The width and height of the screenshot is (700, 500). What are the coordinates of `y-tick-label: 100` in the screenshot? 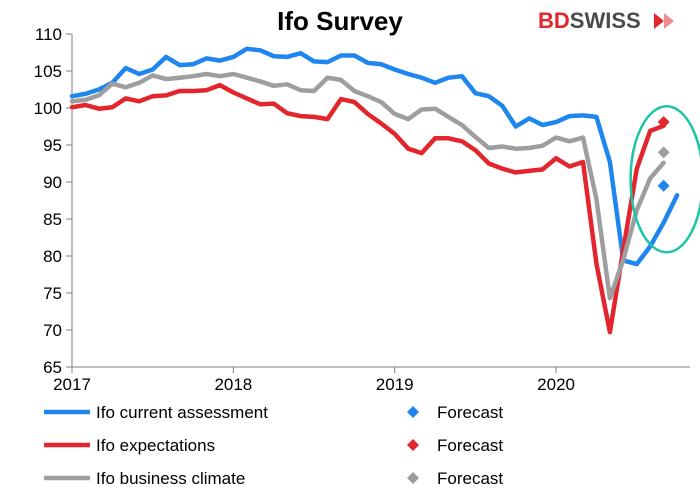 It's located at (48, 108).